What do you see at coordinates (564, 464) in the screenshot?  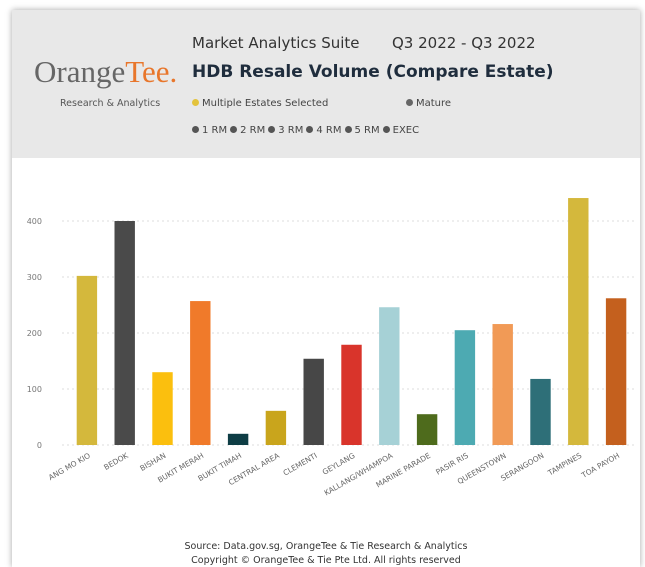 I see `x-tick-label: TAMPINES` at bounding box center [564, 464].